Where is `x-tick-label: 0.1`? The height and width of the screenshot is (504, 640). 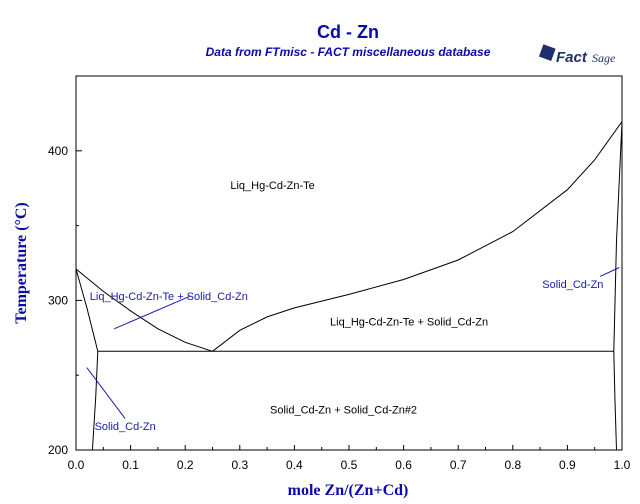 x-tick-label: 0.1 is located at coordinates (130, 465).